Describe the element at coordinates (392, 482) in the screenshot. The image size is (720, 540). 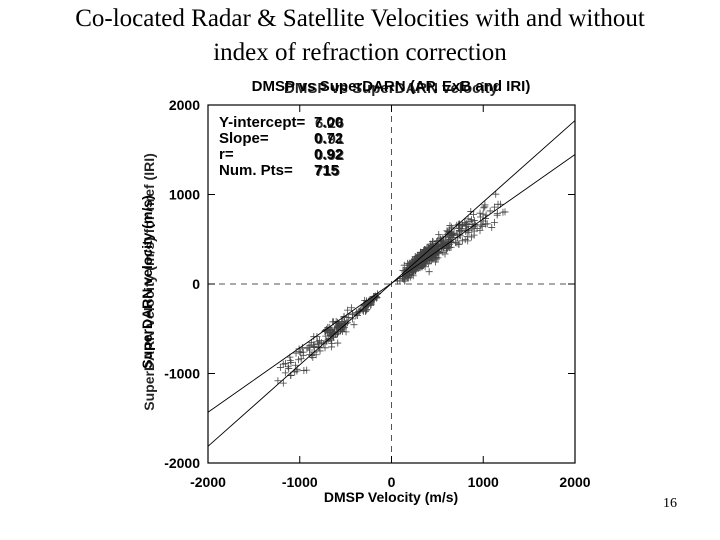
I see `x-tick-label: 0` at that location.